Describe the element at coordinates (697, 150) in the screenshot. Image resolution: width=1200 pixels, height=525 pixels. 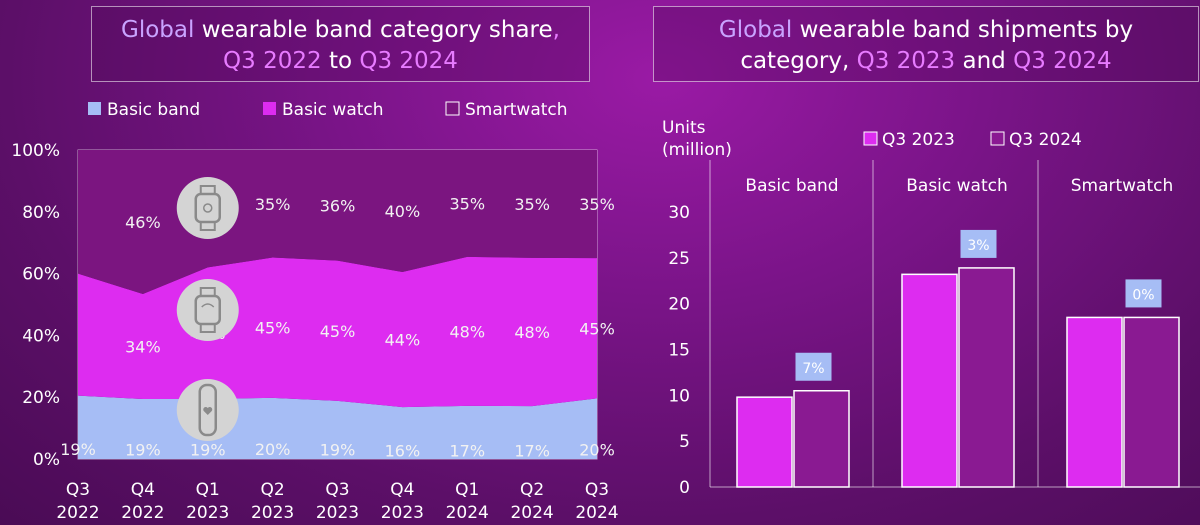
I see `y-axis-label: (million)` at that location.